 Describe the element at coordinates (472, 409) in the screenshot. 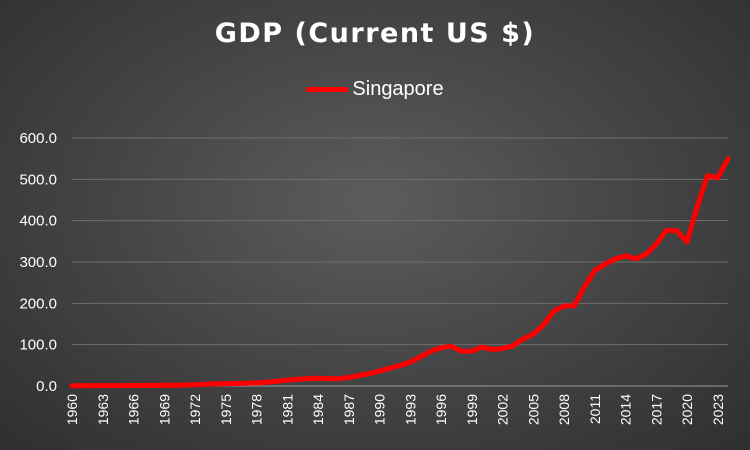

I see `x-tick-label: 1999` at that location.